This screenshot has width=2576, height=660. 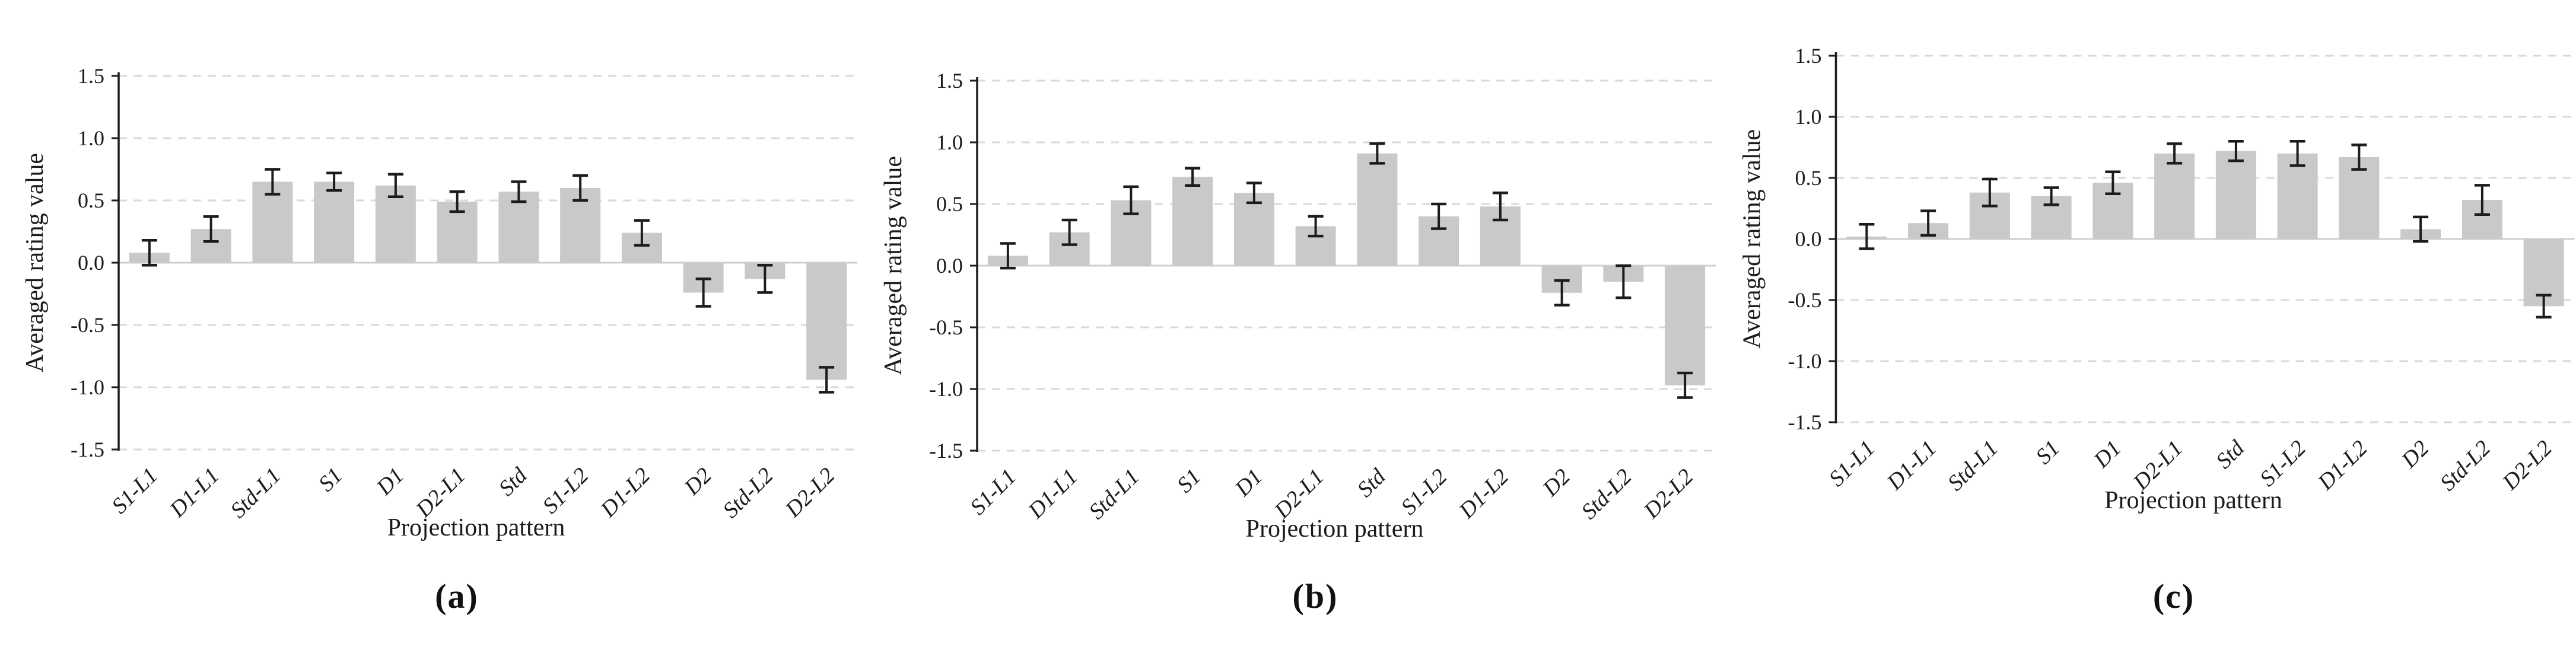 I want to click on chart-caption-a: (a), so click(x=457, y=596).